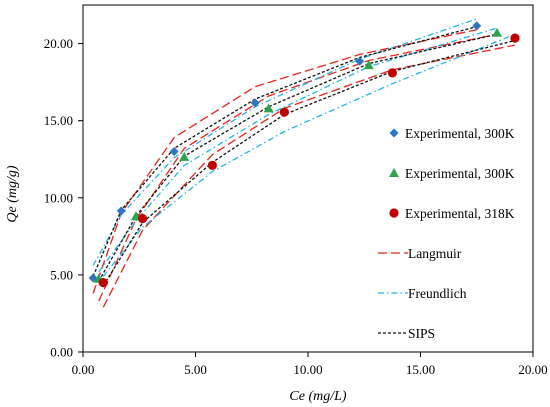 This screenshot has height=407, width=550. Describe the element at coordinates (195, 369) in the screenshot. I see `x-tick-label: 5.00` at that location.